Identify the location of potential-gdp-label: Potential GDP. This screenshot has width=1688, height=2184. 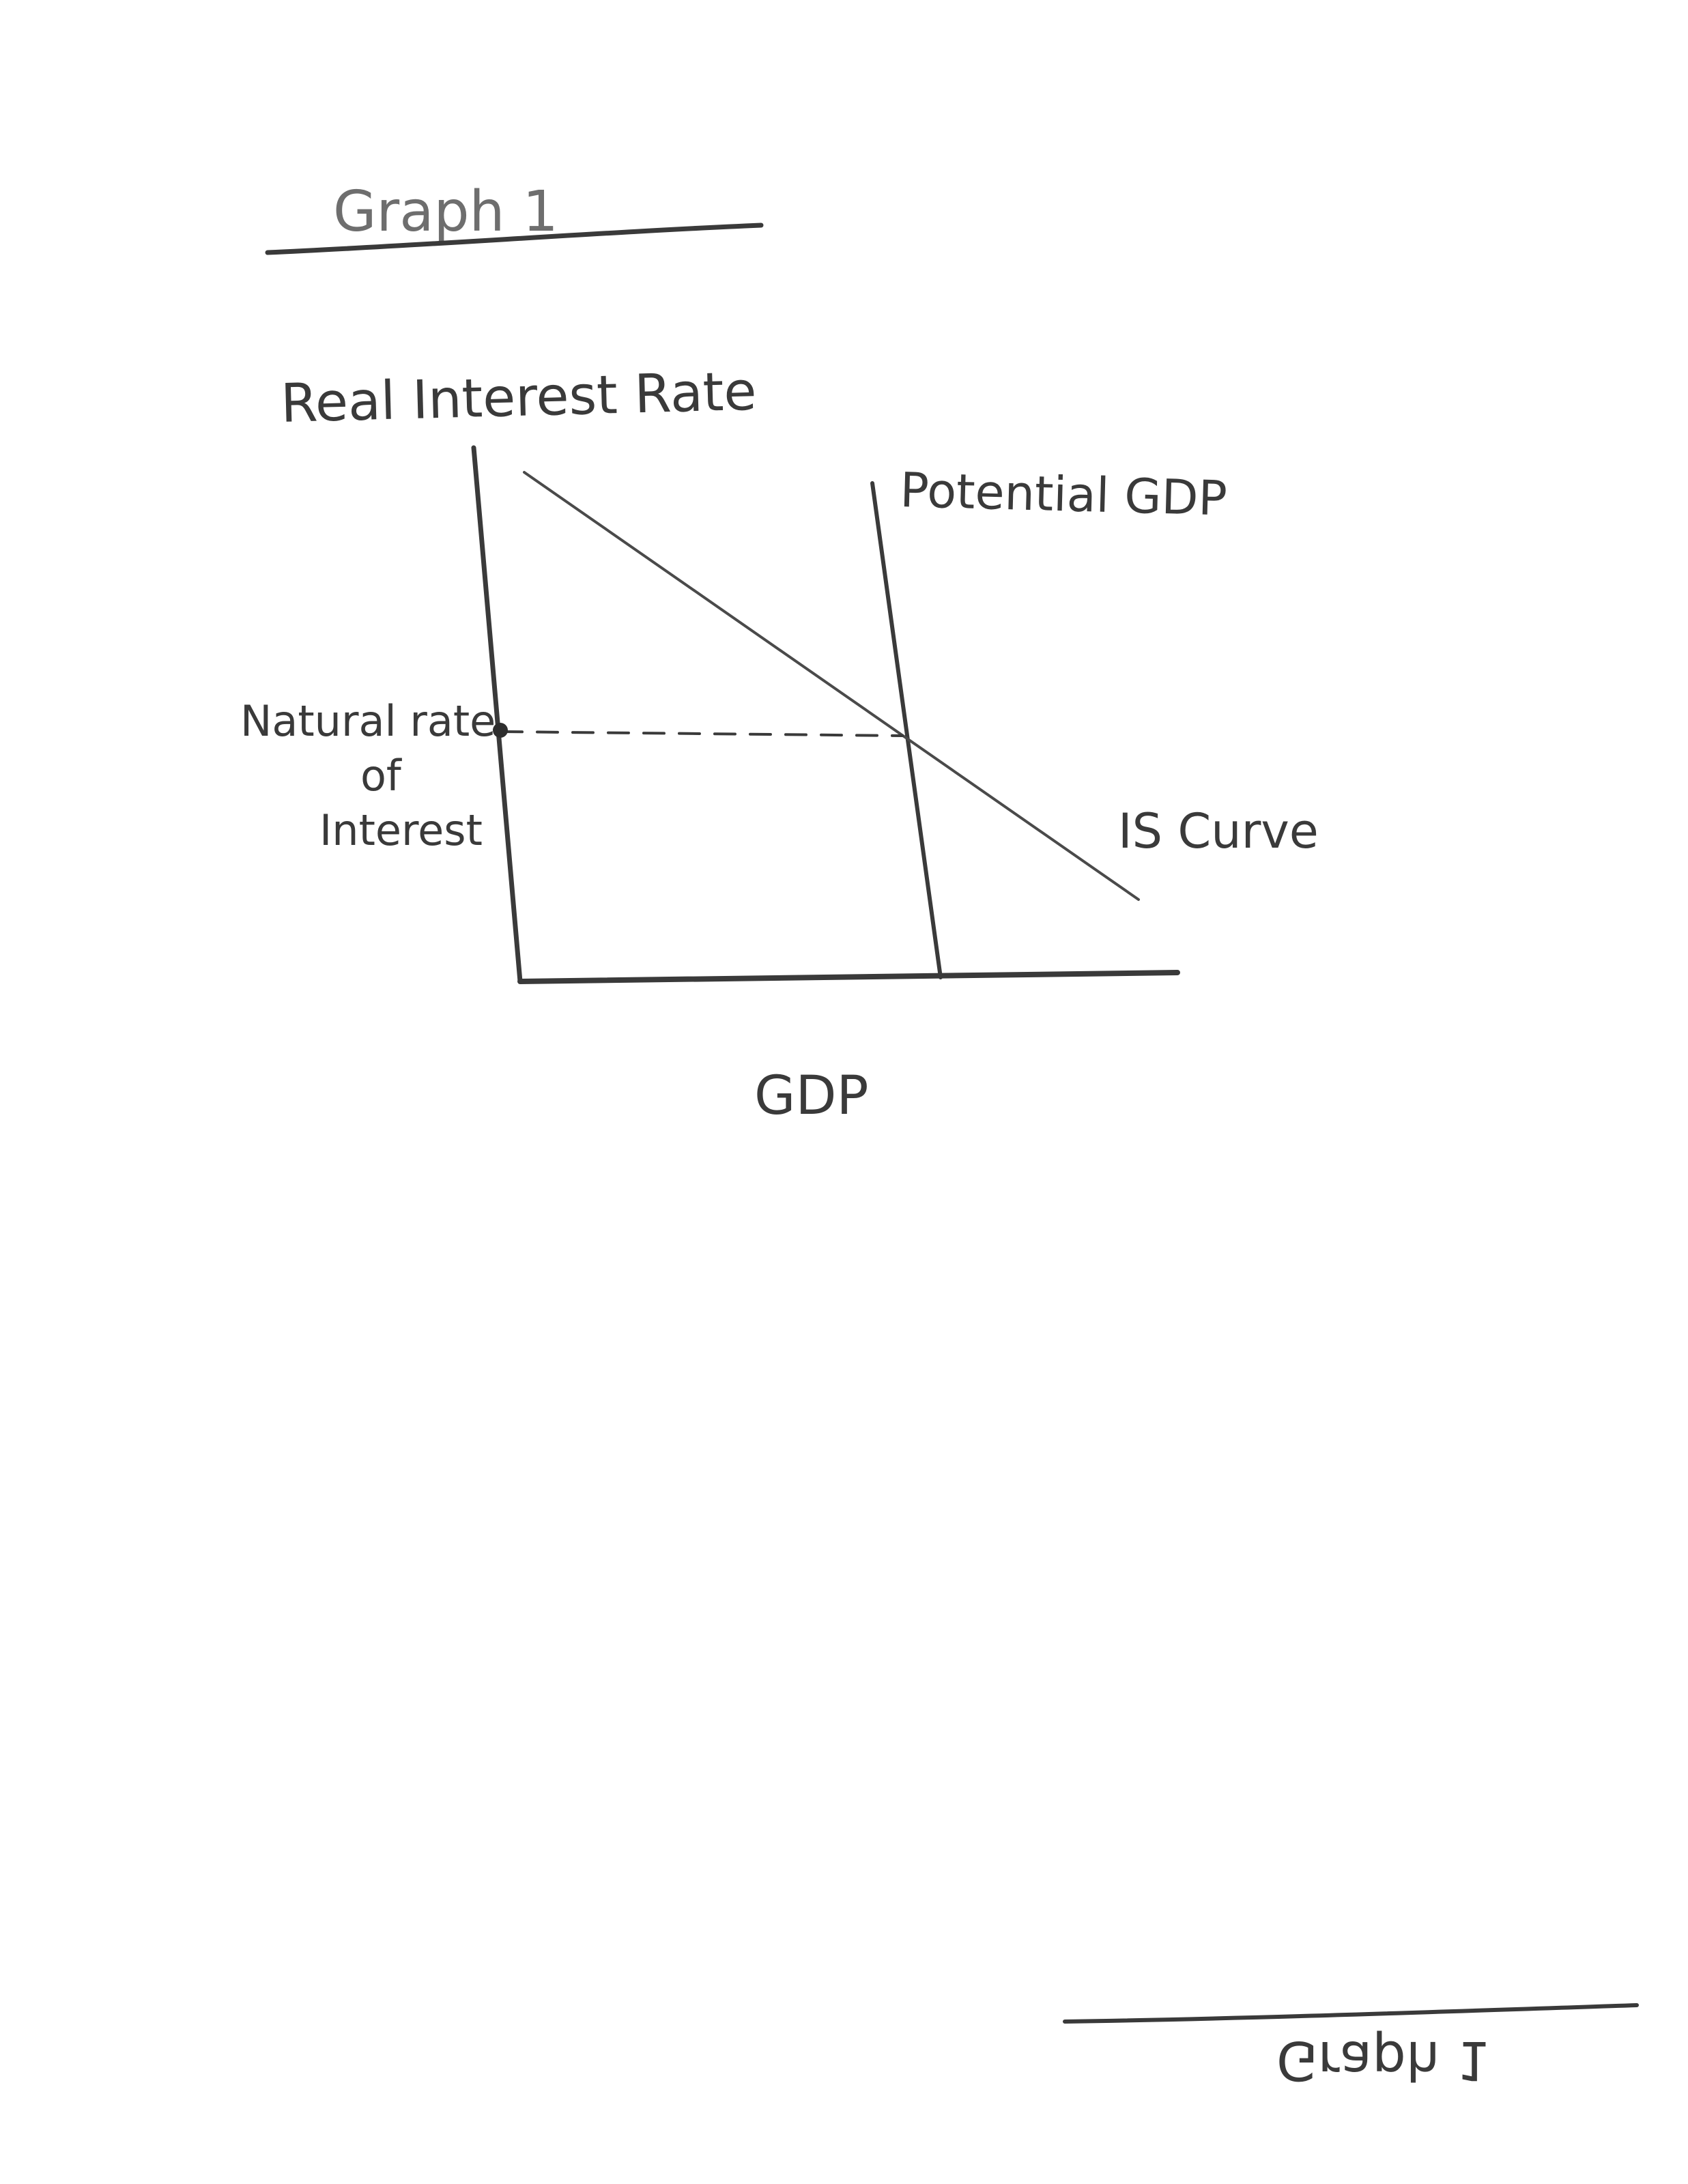
(1064, 494).